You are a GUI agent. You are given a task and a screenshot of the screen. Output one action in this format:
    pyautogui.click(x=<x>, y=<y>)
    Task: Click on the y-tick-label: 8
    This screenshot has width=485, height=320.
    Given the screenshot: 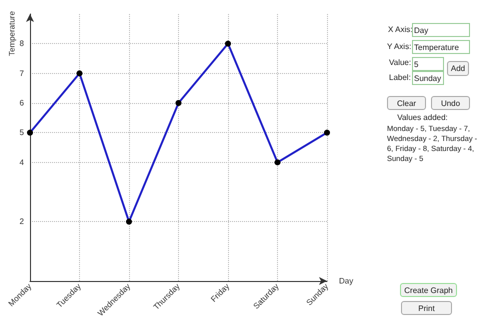 What is the action you would take?
    pyautogui.click(x=22, y=43)
    